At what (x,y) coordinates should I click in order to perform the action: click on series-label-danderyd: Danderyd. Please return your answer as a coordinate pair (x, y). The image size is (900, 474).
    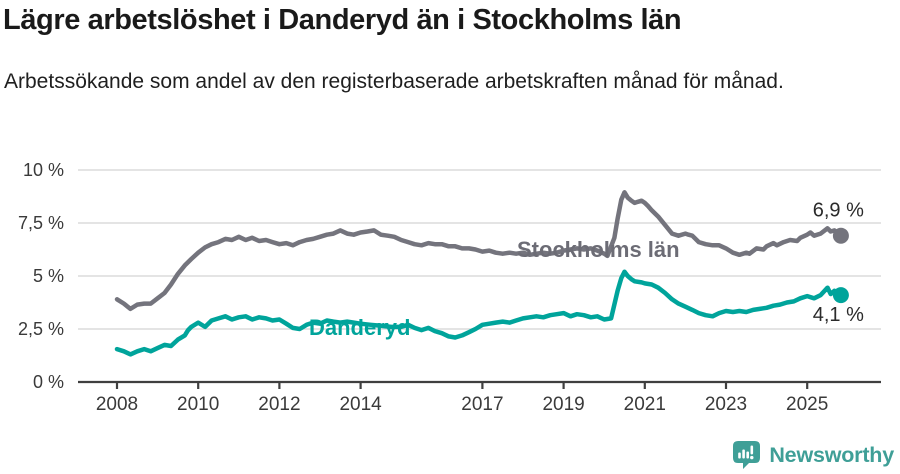
    Looking at the image, I should click on (359, 327).